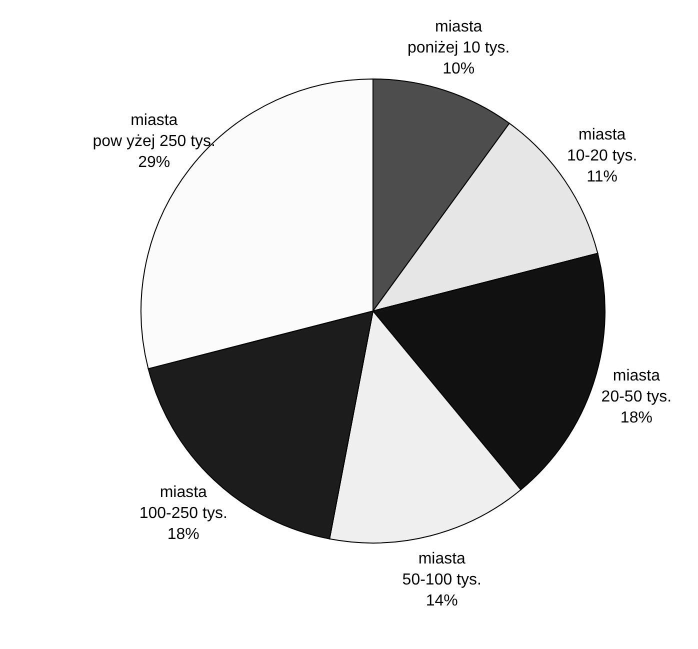  Describe the element at coordinates (442, 569) in the screenshot. I see `slice-label: miasta 50-100 tys.` at that location.